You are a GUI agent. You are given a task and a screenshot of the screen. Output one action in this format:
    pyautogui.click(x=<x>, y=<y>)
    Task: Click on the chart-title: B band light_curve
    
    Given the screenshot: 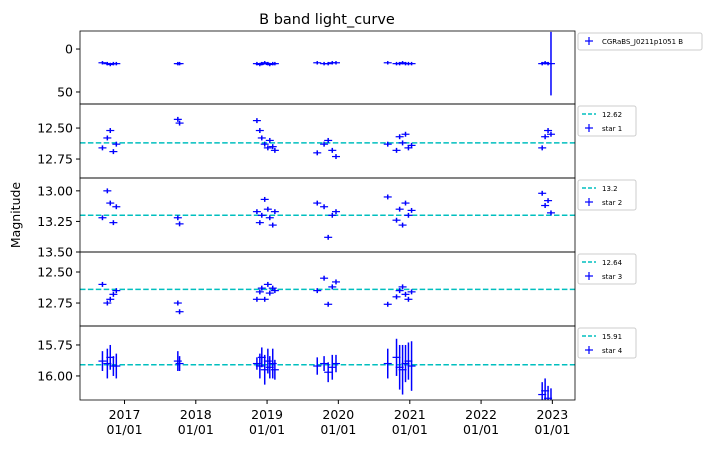 What is the action you would take?
    pyautogui.click(x=327, y=20)
    